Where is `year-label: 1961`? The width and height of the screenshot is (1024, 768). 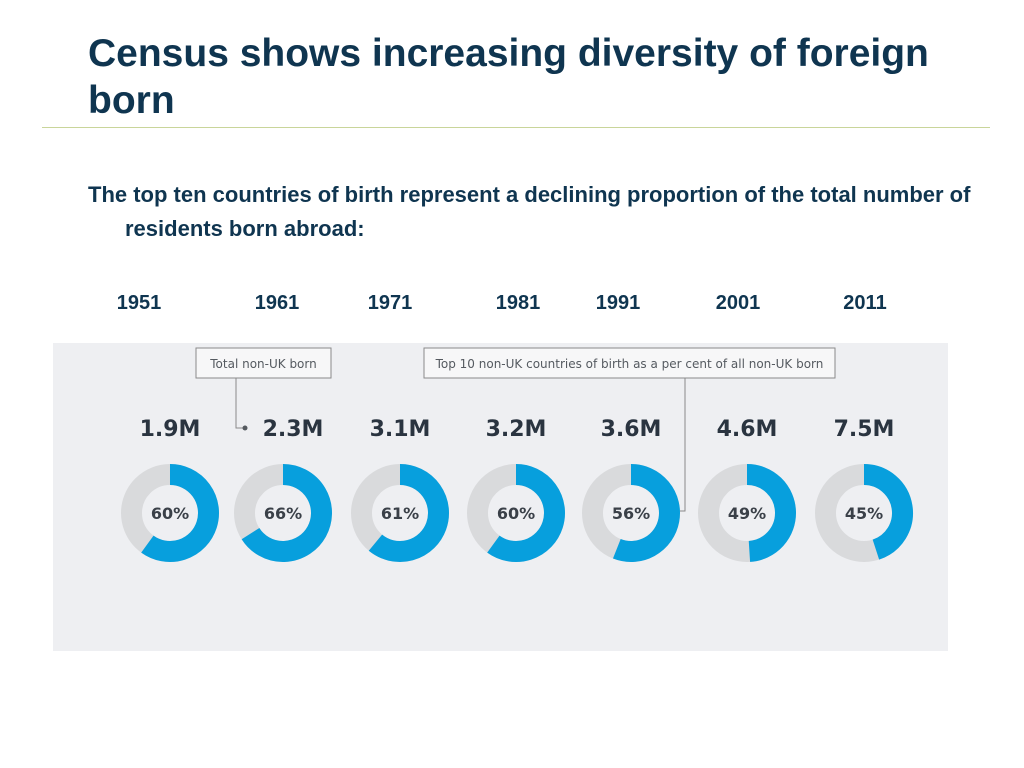
year-label: 1961 is located at coordinates (277, 303).